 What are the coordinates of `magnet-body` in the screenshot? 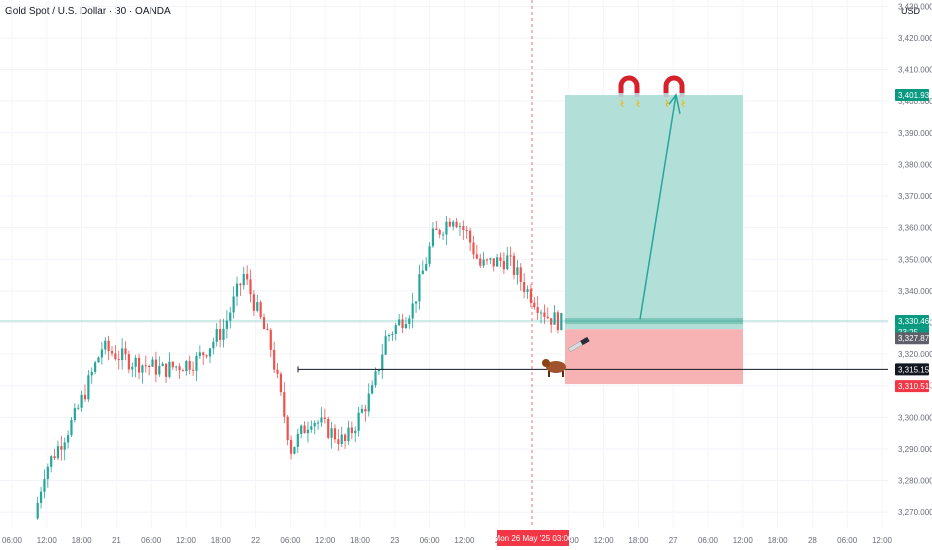 It's located at (629, 84).